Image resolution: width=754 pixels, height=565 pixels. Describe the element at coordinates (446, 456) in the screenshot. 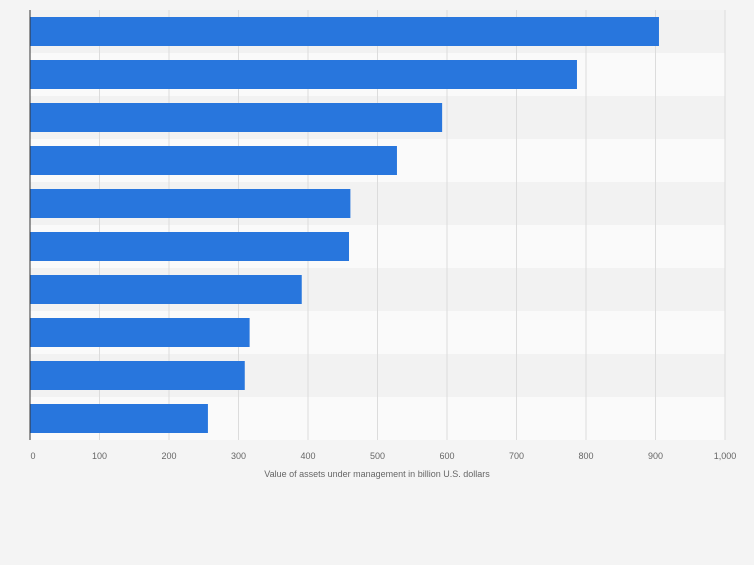

I see `x-tick-label: 600` at that location.